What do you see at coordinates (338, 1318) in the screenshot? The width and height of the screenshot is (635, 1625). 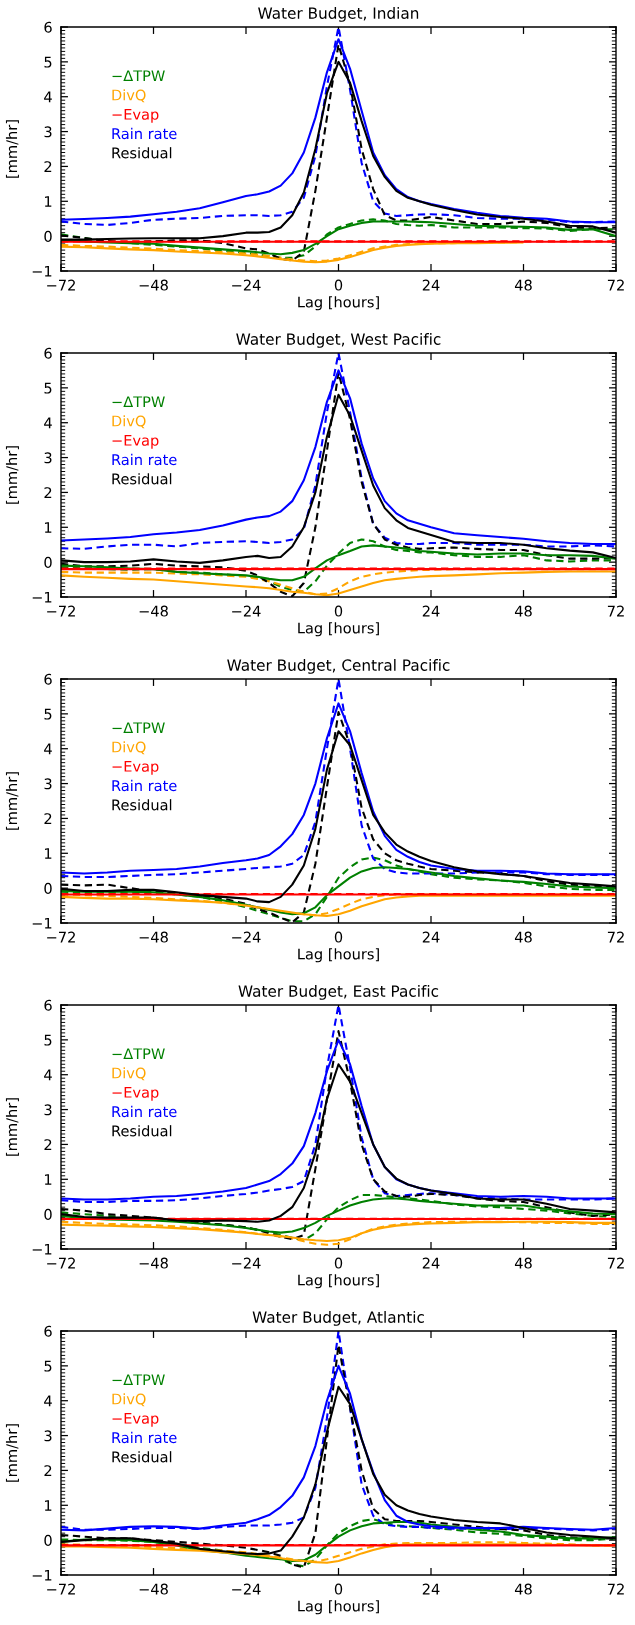 I see `chart-title: Water Budget, Atlantic` at bounding box center [338, 1318].